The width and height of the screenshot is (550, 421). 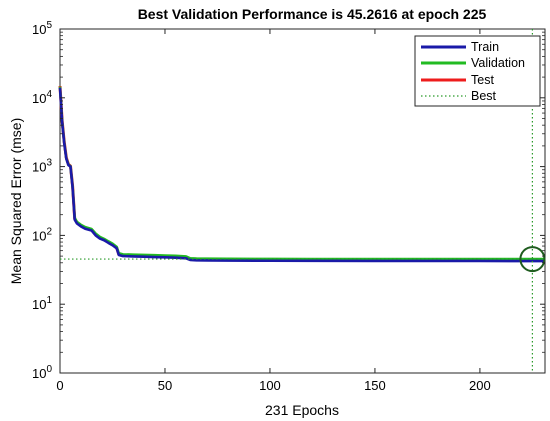 What do you see at coordinates (302, 410) in the screenshot?
I see `x-axis-label: 231 Epochs` at bounding box center [302, 410].